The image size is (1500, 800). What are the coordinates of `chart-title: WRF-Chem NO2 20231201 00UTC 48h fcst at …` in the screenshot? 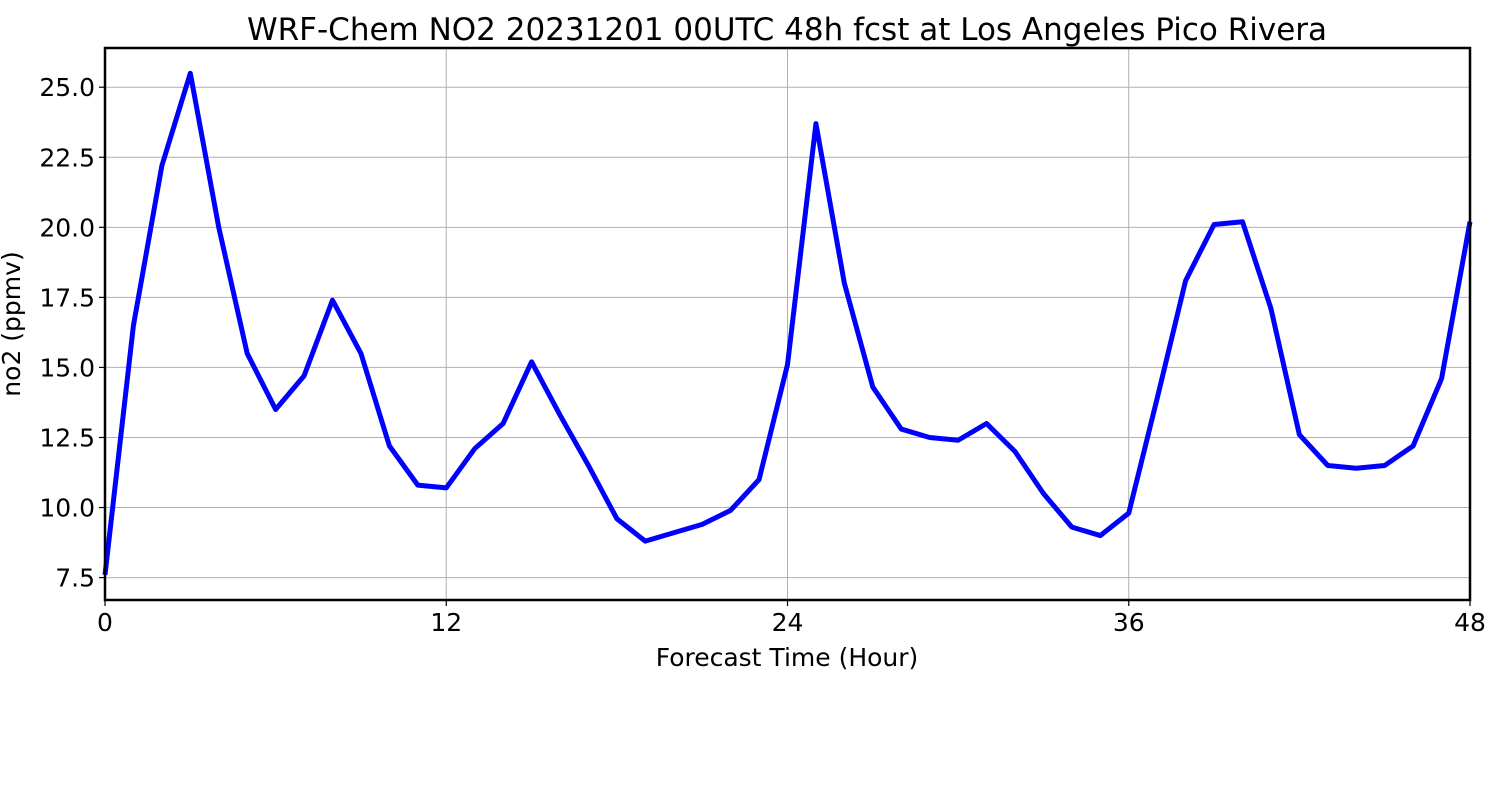 It's located at (787, 30).